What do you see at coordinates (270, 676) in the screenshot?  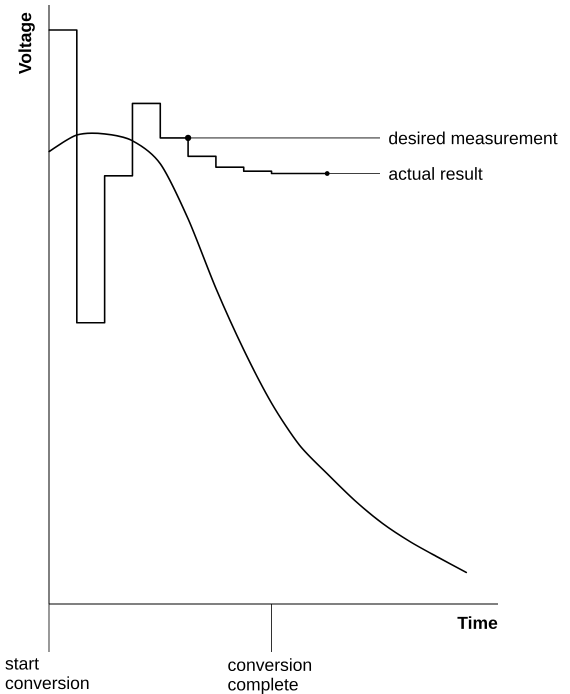 I see `x-tick-label: conversion complete` at bounding box center [270, 676].